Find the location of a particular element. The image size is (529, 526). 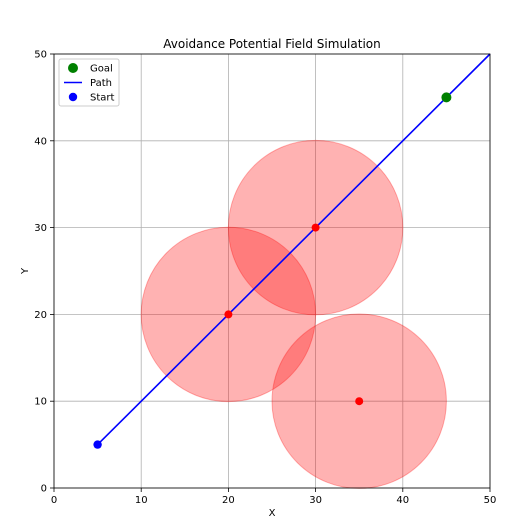

y-tick-label: 20 is located at coordinates (40, 315).